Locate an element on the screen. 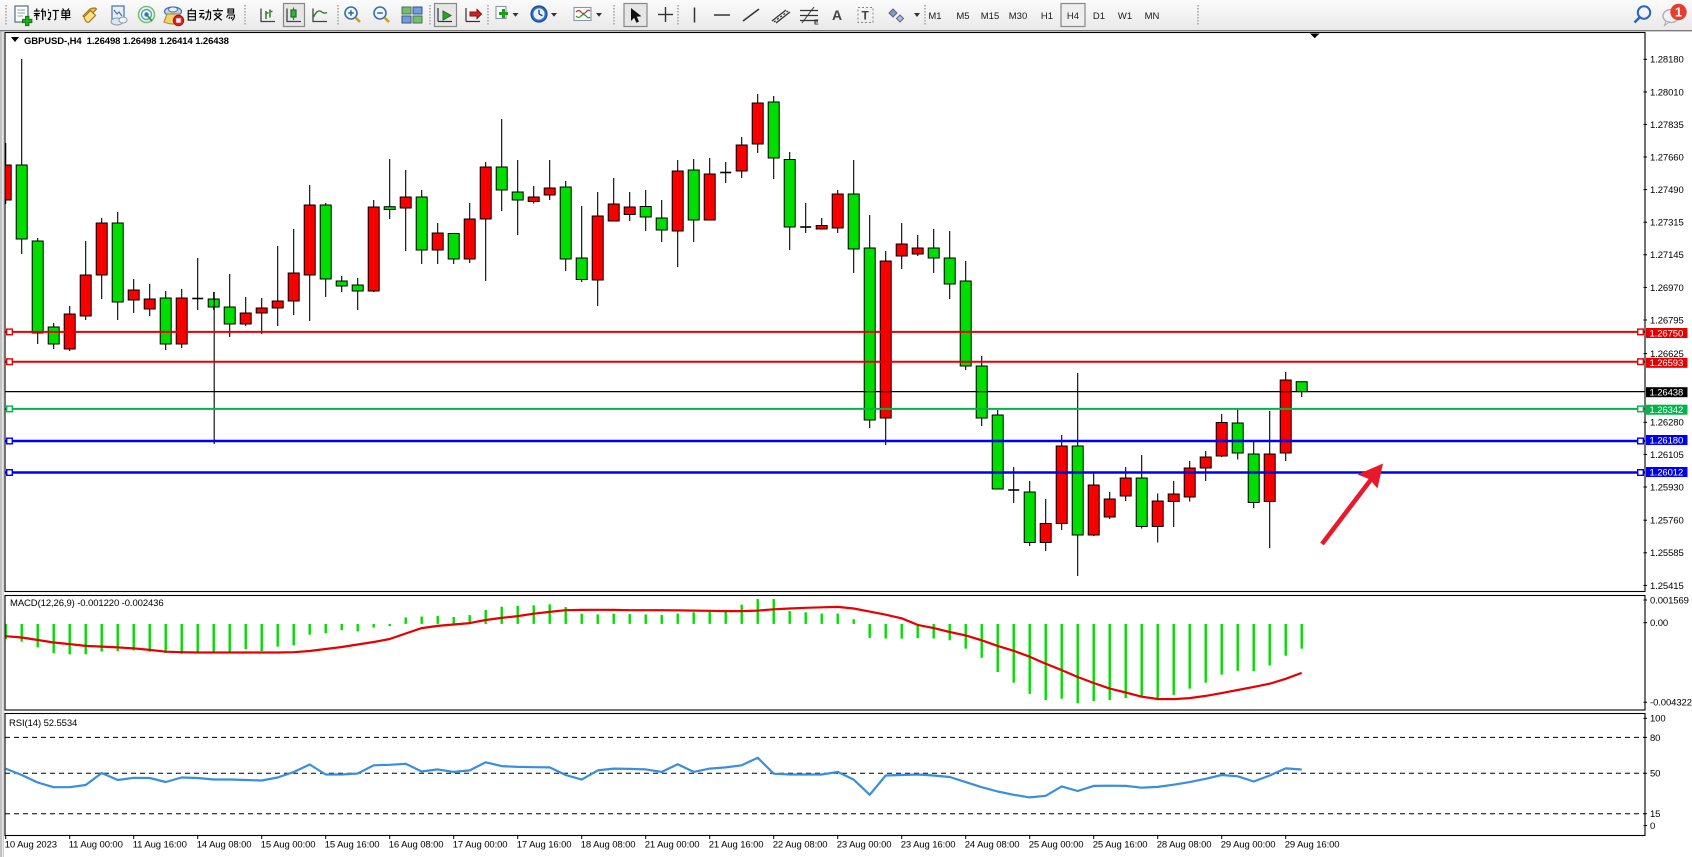 The height and width of the screenshot is (857, 1692). svg-text: 1.27835 is located at coordinates (1667, 125).